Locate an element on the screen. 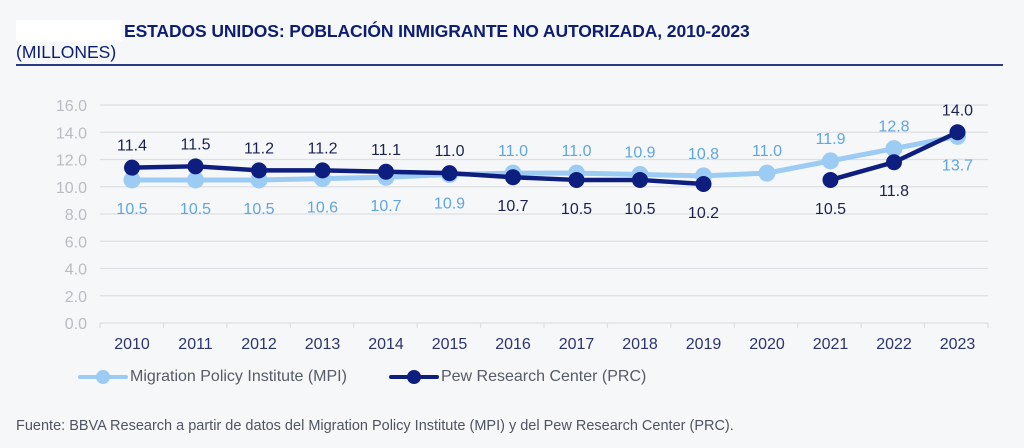 This screenshot has height=448, width=1024. x-tick-label: 2017 is located at coordinates (577, 344).